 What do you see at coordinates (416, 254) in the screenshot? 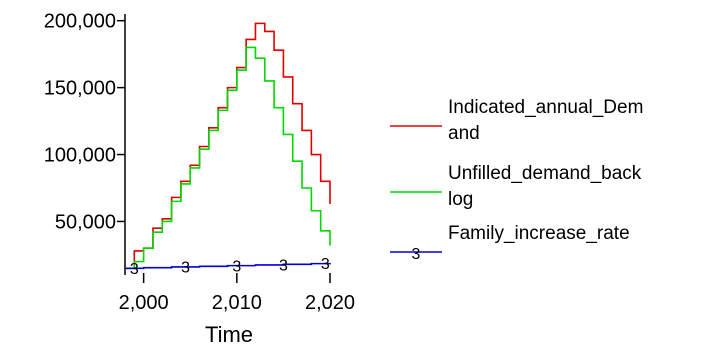
I see `legend-marker: 3` at bounding box center [416, 254].